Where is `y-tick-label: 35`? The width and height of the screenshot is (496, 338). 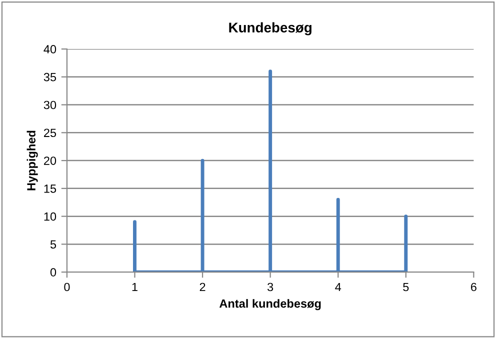
y-tick-label: 35 is located at coordinates (50, 77).